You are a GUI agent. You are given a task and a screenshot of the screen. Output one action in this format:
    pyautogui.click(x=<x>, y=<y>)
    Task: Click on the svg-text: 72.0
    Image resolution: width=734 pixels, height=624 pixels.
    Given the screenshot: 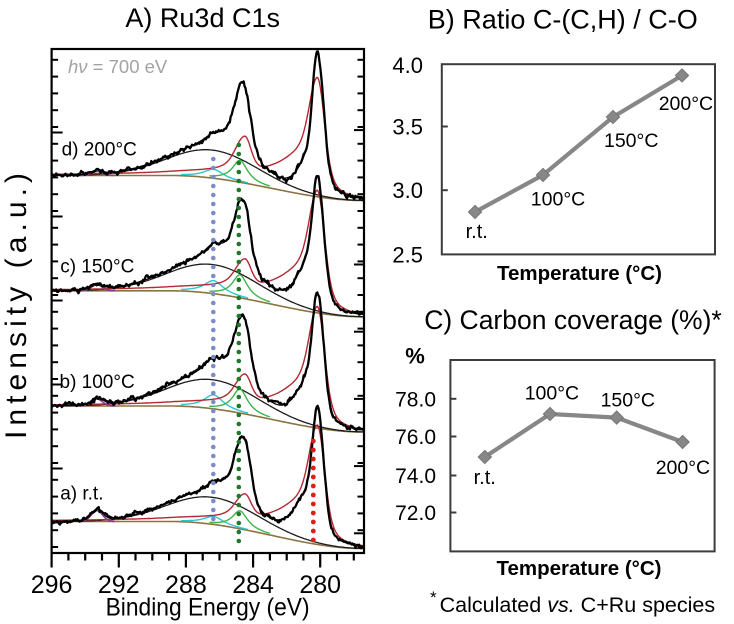 What is the action you would take?
    pyautogui.click(x=415, y=513)
    